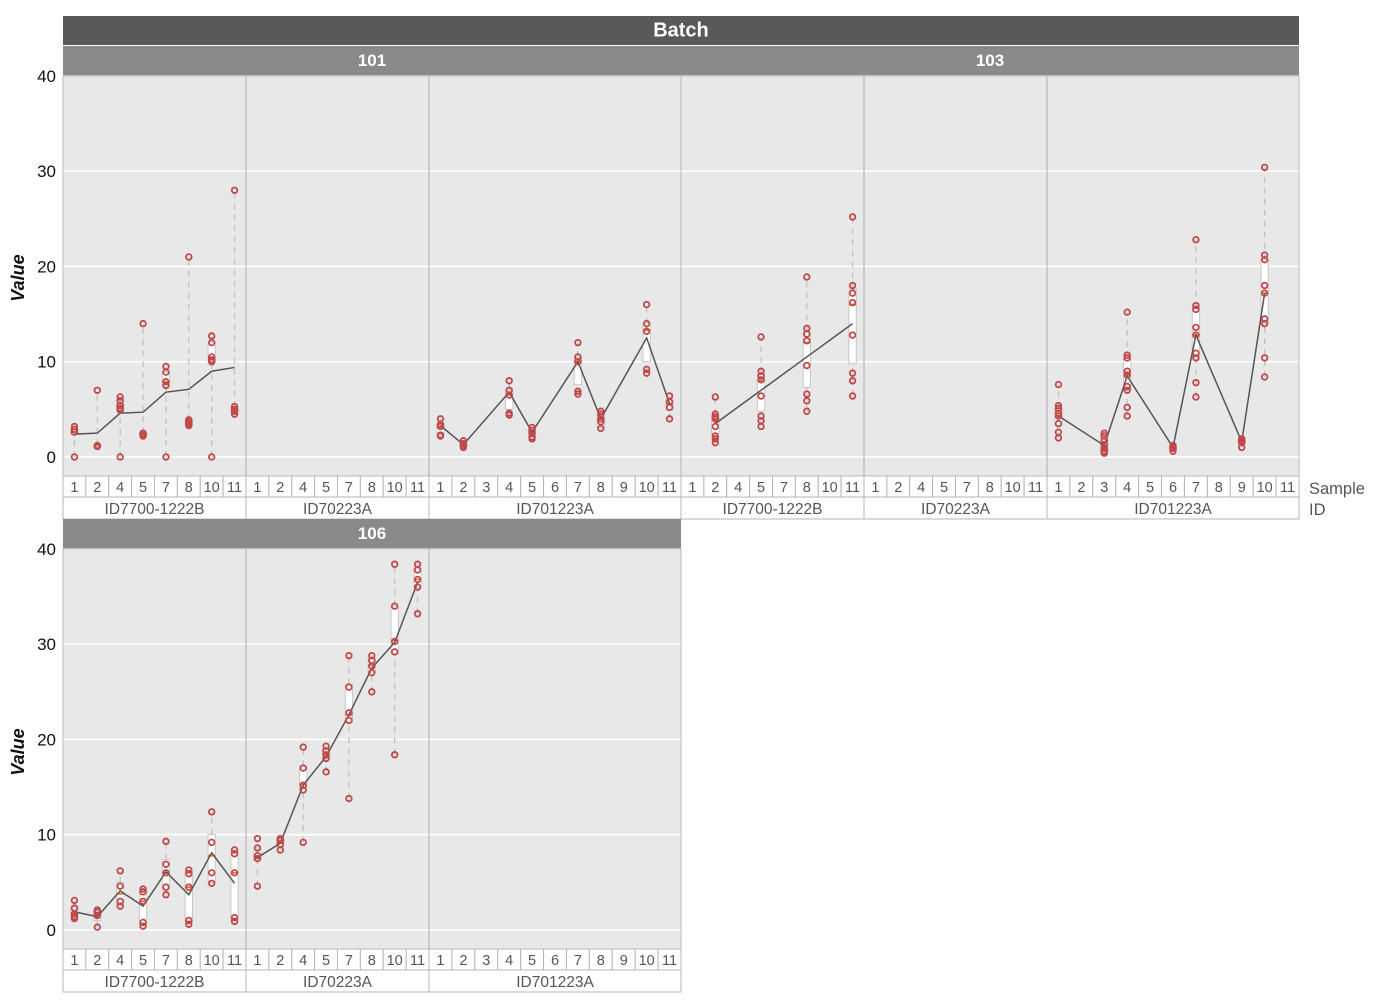 This screenshot has height=1002, width=1380. I want to click on sample-label: 8, so click(189, 488).